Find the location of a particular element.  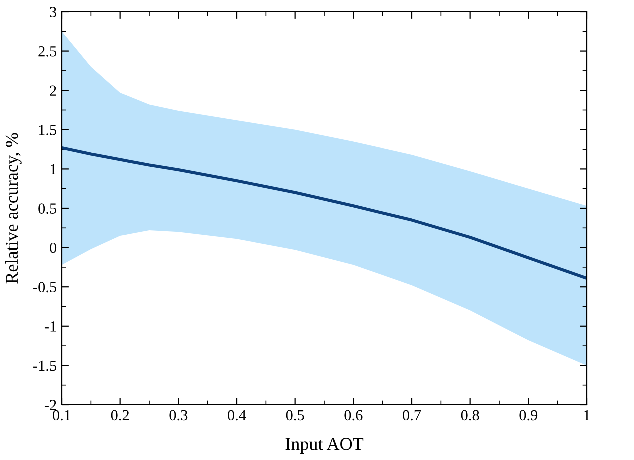

y-tick-label: 2.5 is located at coordinates (47, 51).